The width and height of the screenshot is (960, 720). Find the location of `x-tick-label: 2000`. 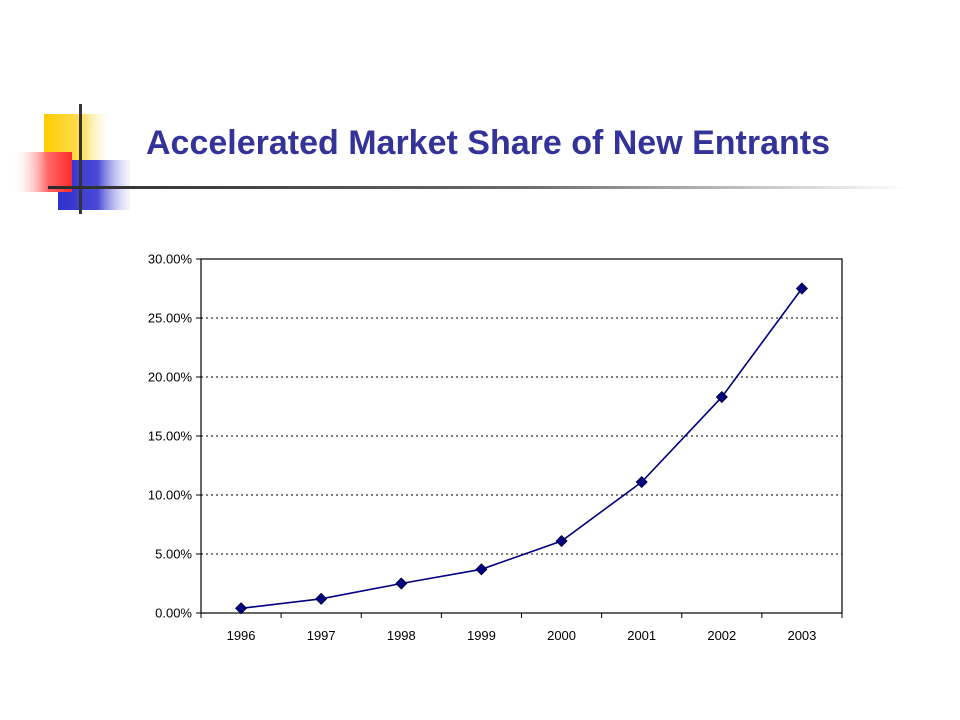

x-tick-label: 2000 is located at coordinates (561, 635).